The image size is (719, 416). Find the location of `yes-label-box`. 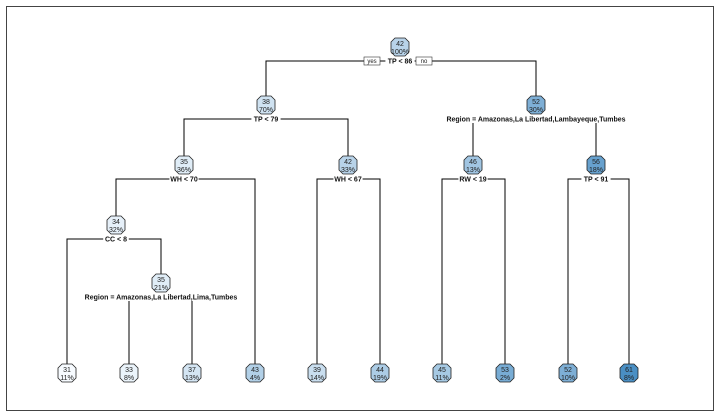

yes-label-box is located at coordinates (372, 61).